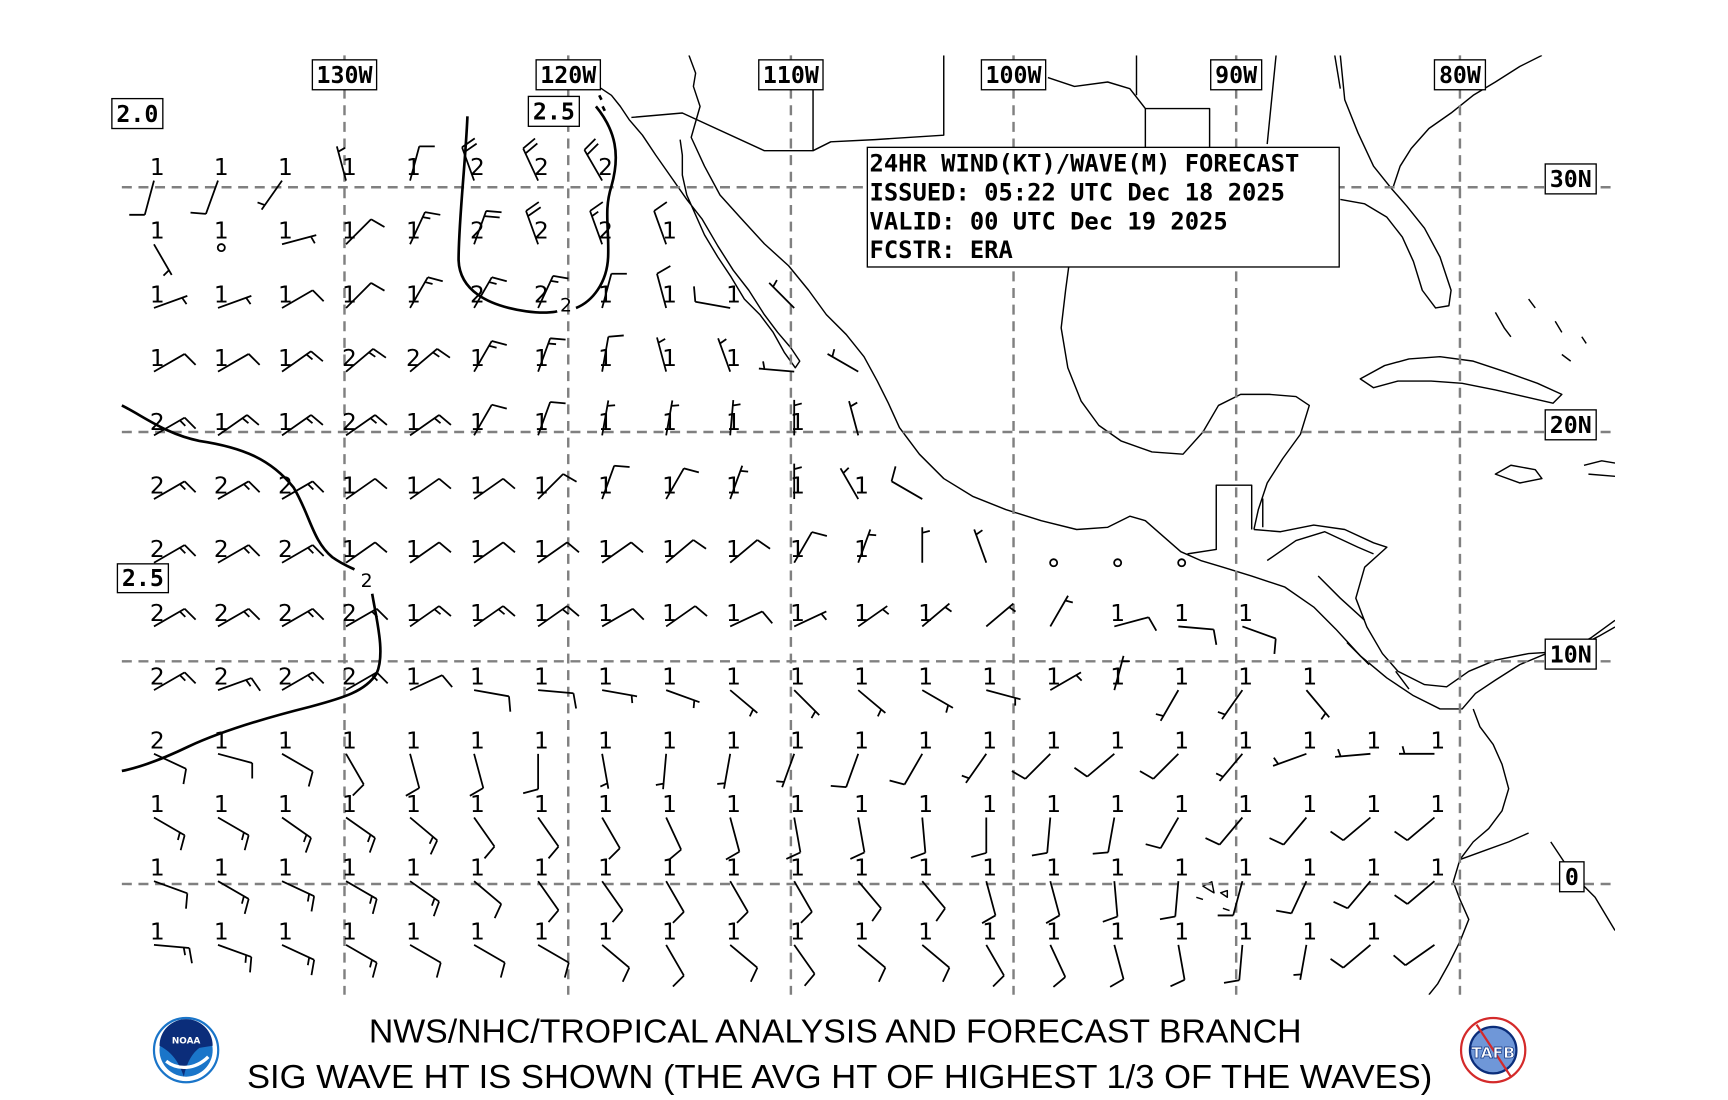 The height and width of the screenshot is (1100, 1728). Describe the element at coordinates (568, 75) in the screenshot. I see `lon-label: 120W` at that location.